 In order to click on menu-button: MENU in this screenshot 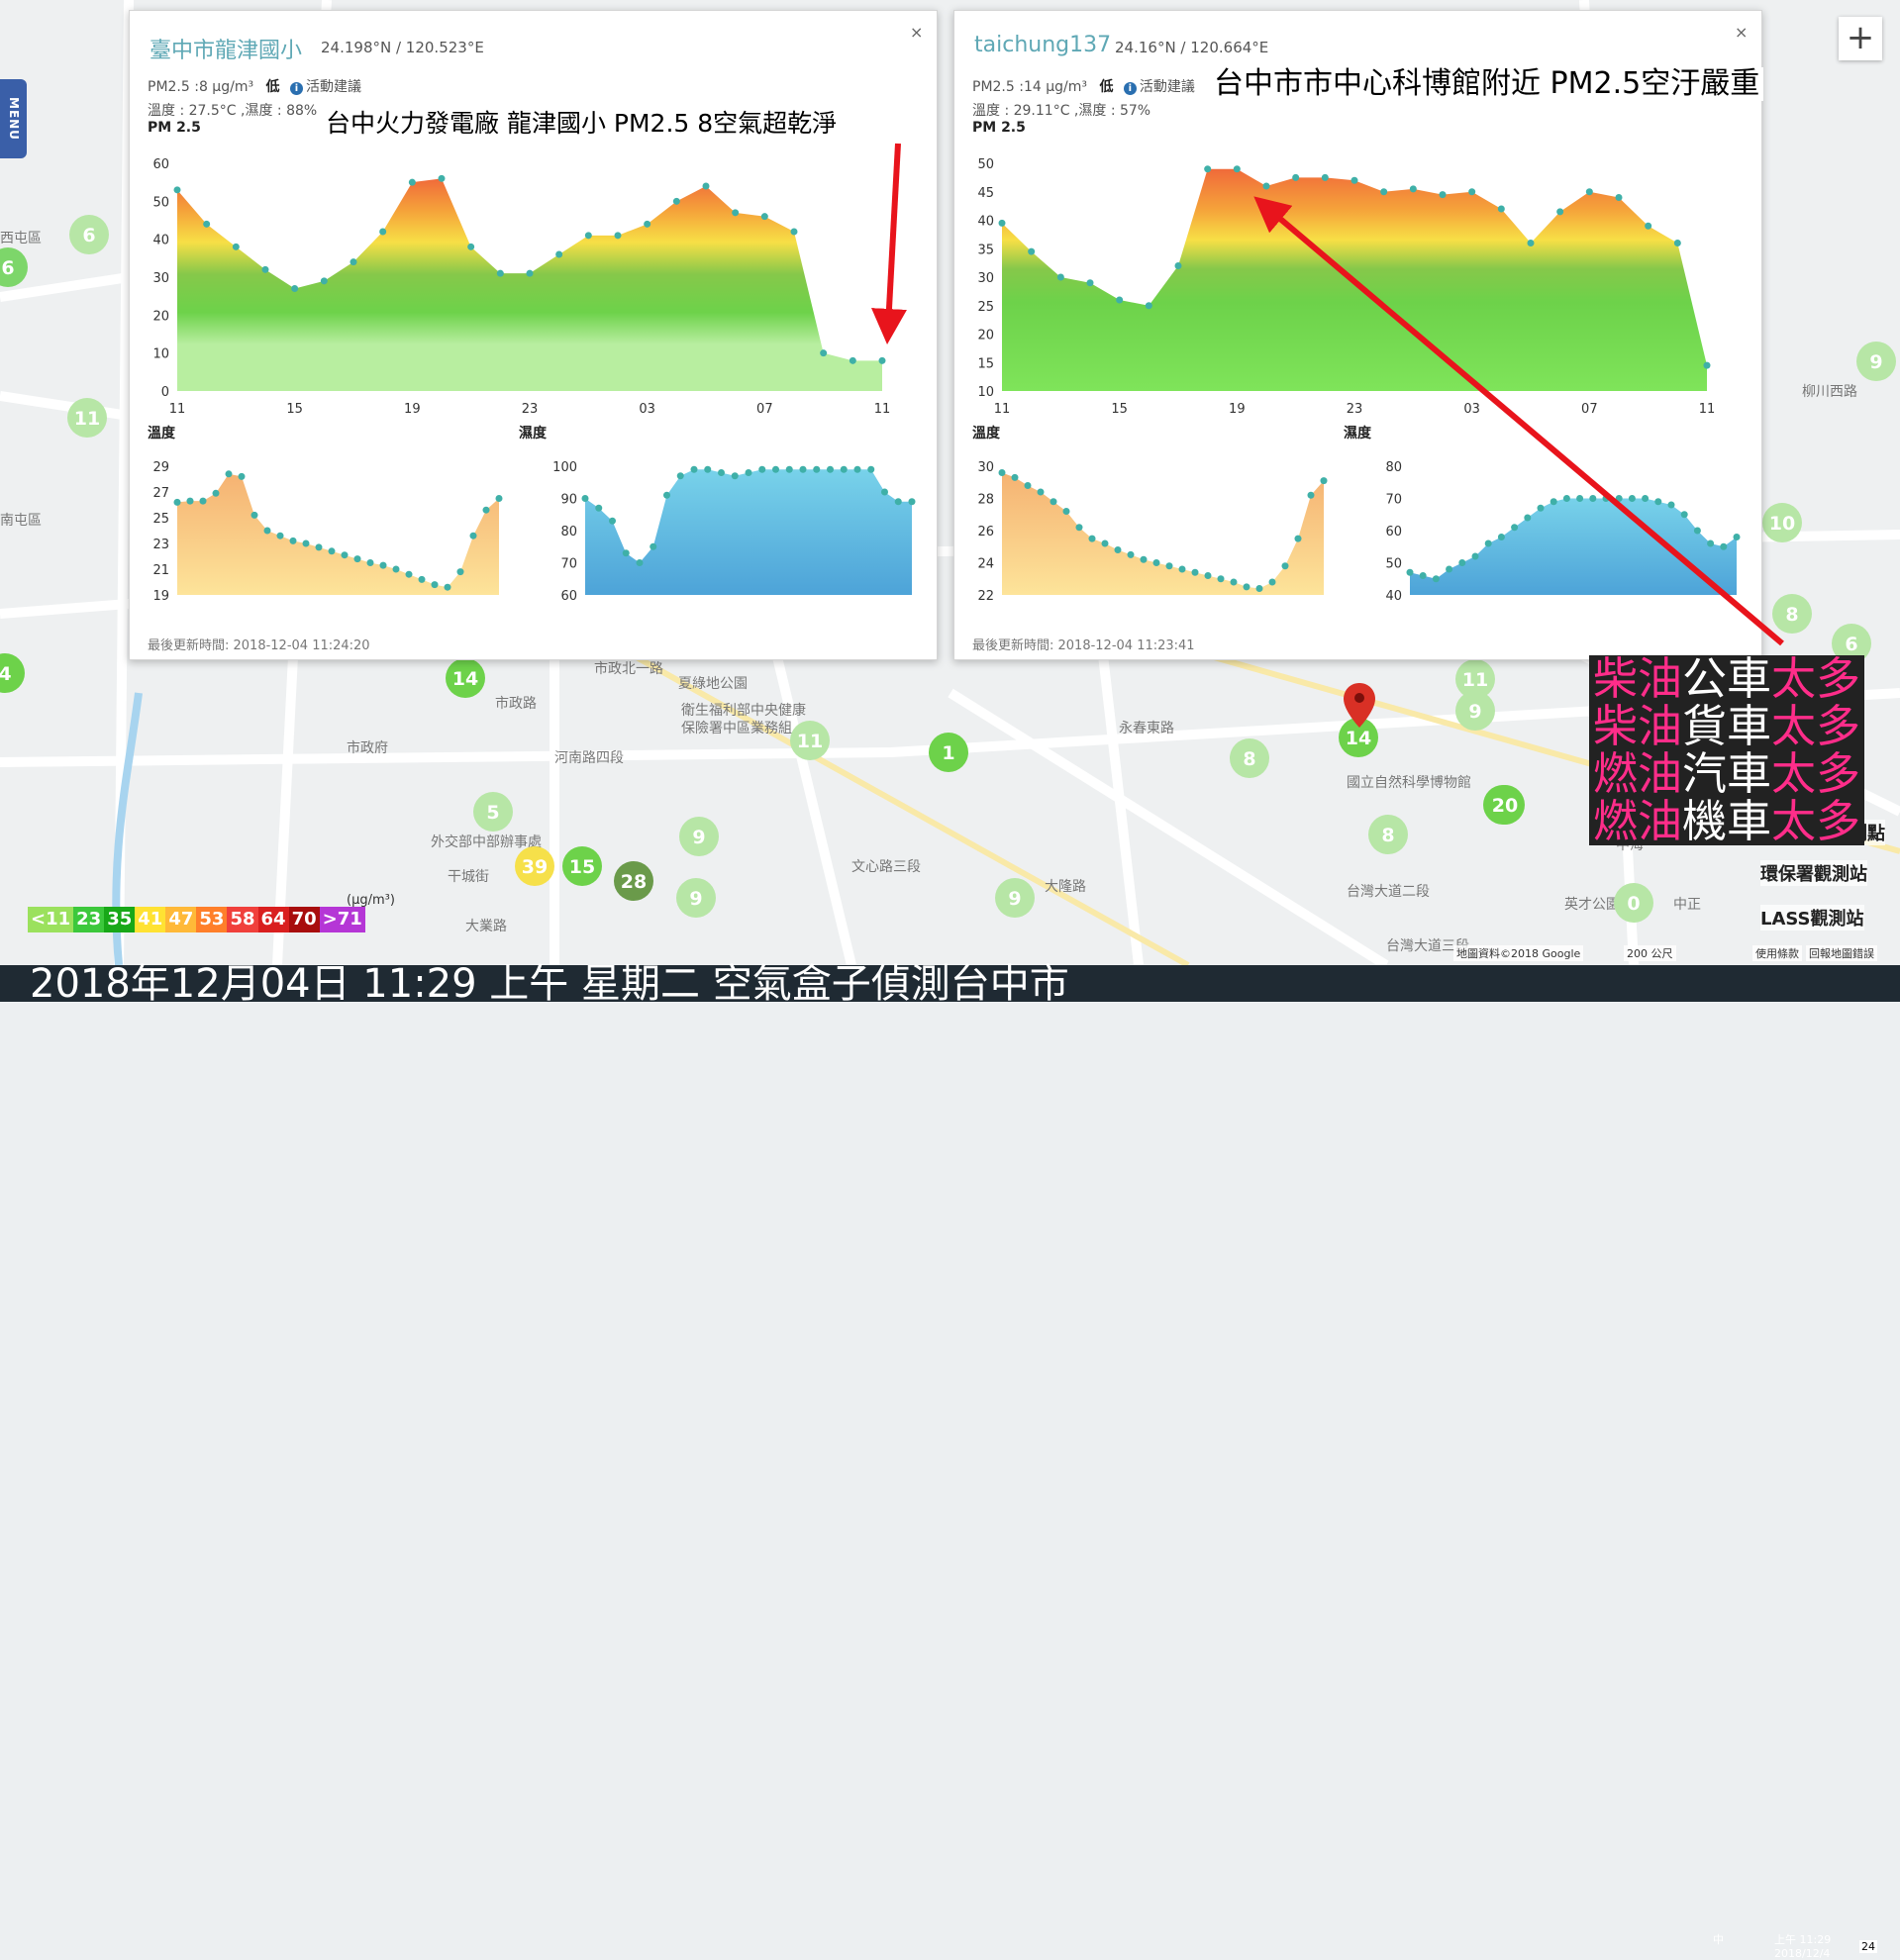, I will do `click(13, 118)`.